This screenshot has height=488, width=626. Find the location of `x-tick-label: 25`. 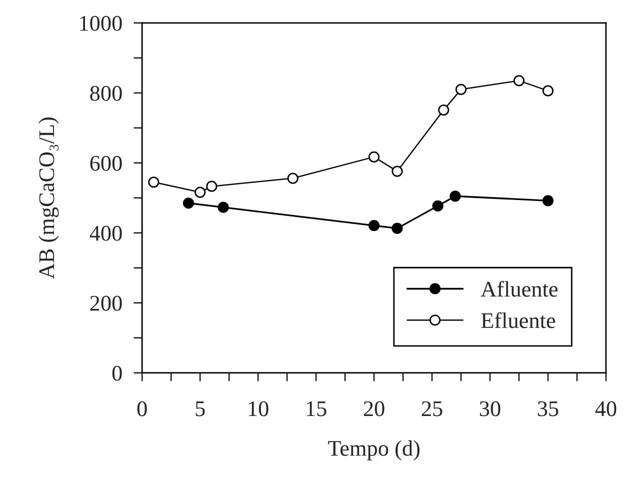

x-tick-label: 25 is located at coordinates (432, 408).